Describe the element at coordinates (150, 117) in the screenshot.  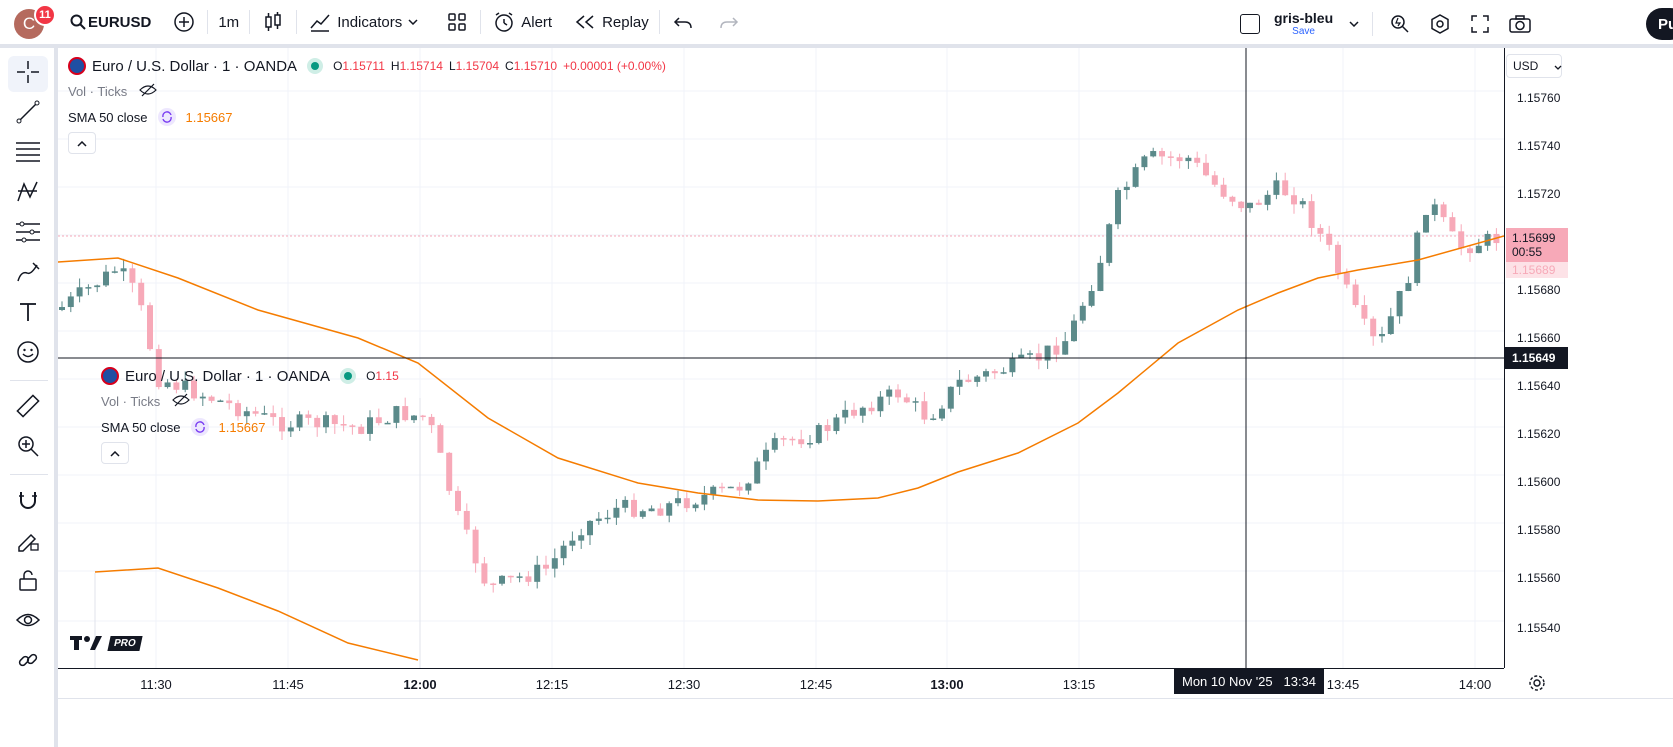
I see `sma-legend: SMA 50 close 1.15667` at that location.